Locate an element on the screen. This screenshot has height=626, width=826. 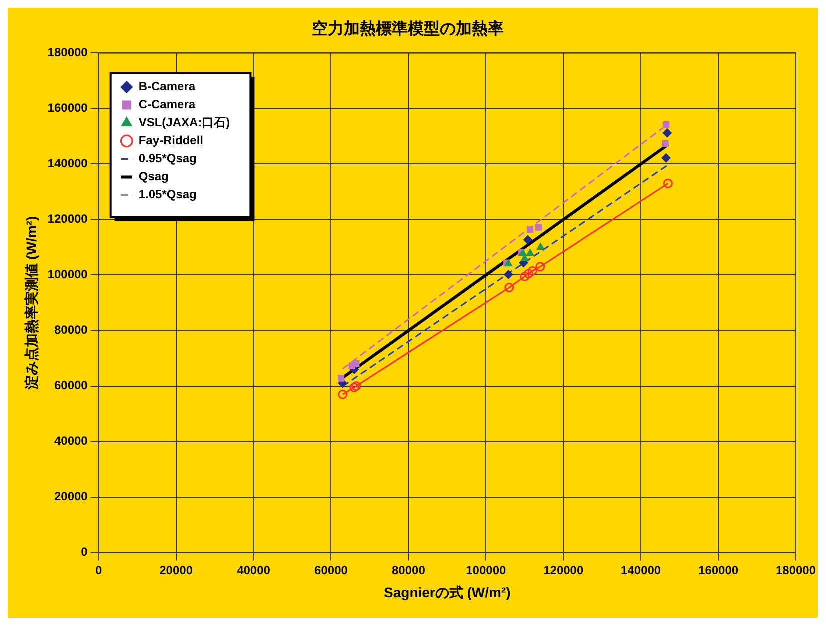
x-tick-label: 60000 is located at coordinates (331, 570).